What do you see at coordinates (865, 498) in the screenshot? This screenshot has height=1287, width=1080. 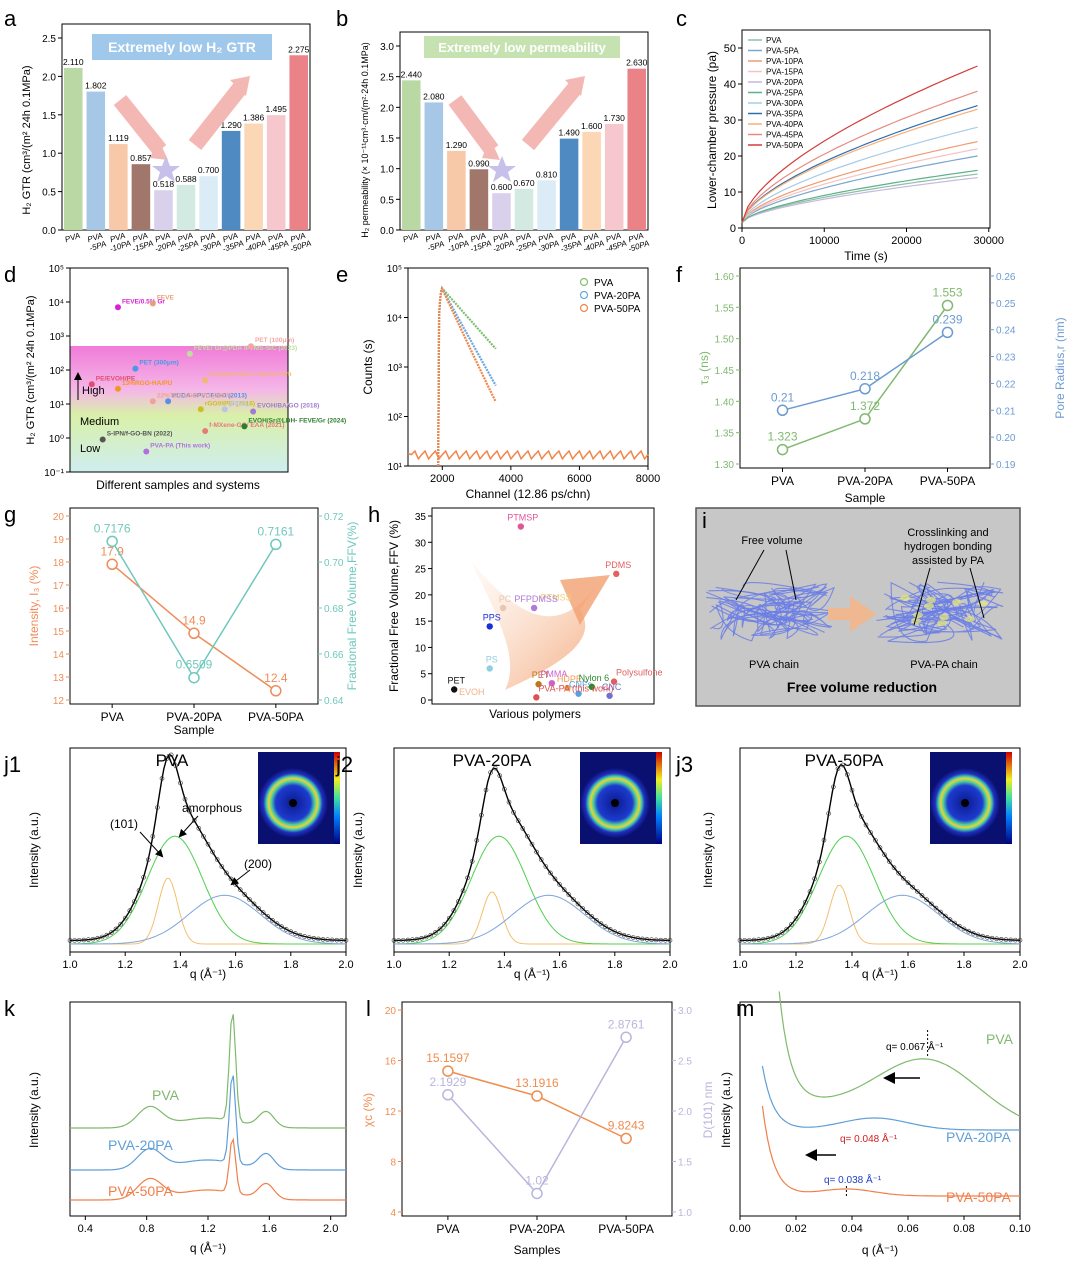 I see `panel-f-xlabel: Sample` at bounding box center [865, 498].